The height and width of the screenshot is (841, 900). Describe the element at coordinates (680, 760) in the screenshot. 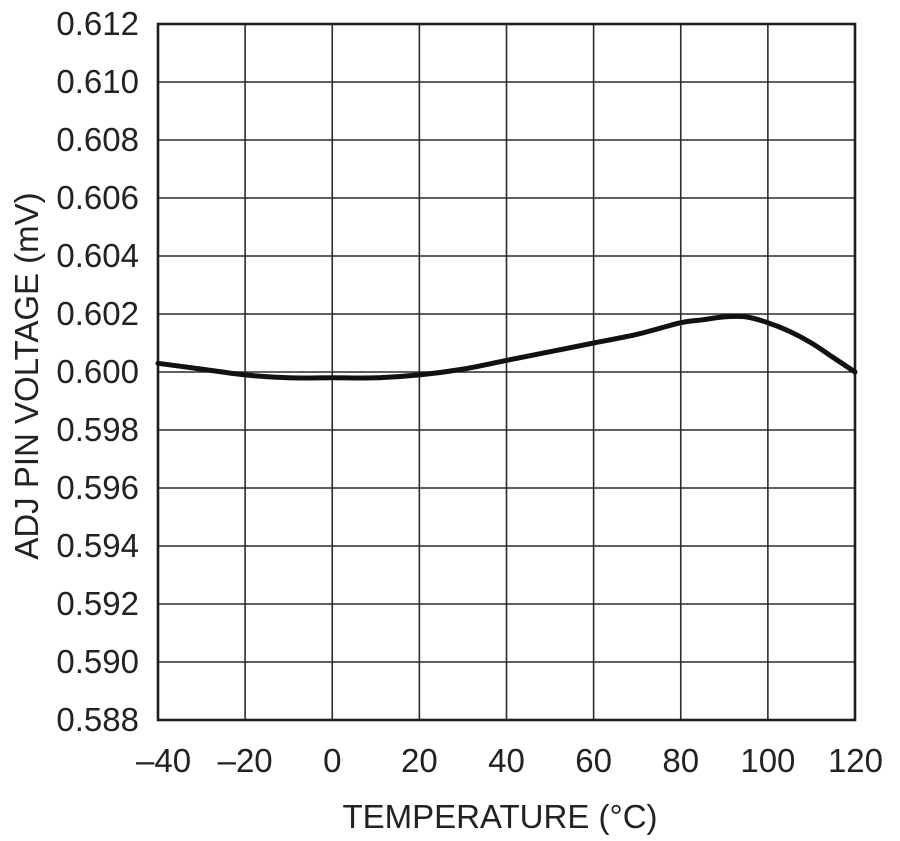

I see `x-tick-label: 80` at that location.